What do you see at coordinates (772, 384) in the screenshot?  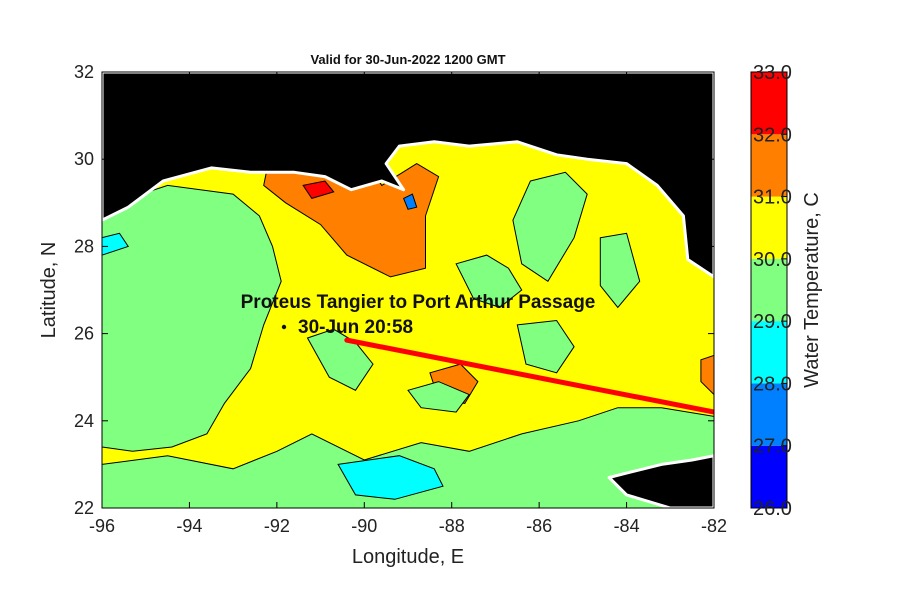 I see `colorbar-tick-label: 28.0` at bounding box center [772, 384].